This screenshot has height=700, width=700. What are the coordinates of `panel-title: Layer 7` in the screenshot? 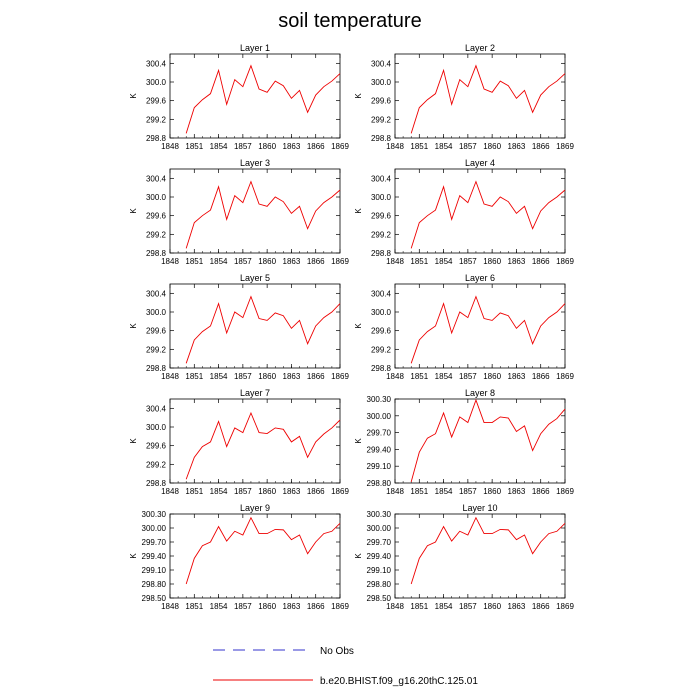 It's located at (255, 393).